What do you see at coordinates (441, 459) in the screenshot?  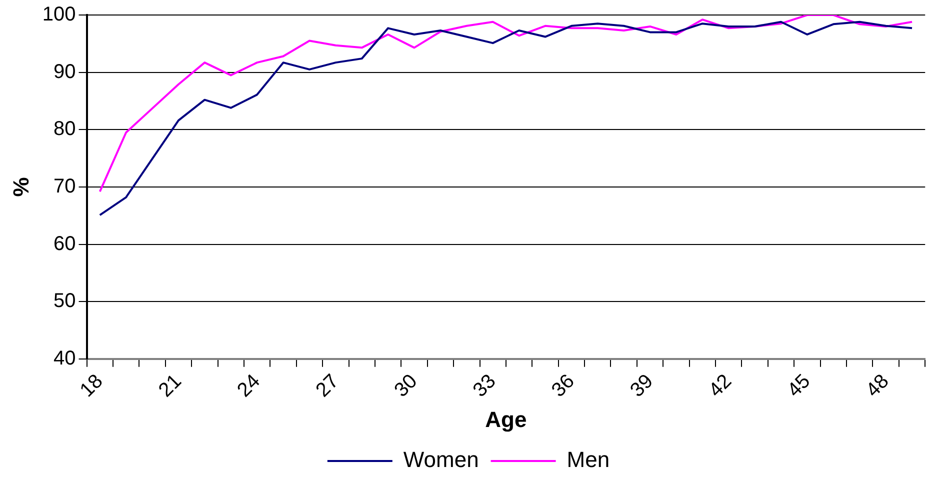 I see `legend-label: Women` at bounding box center [441, 459].